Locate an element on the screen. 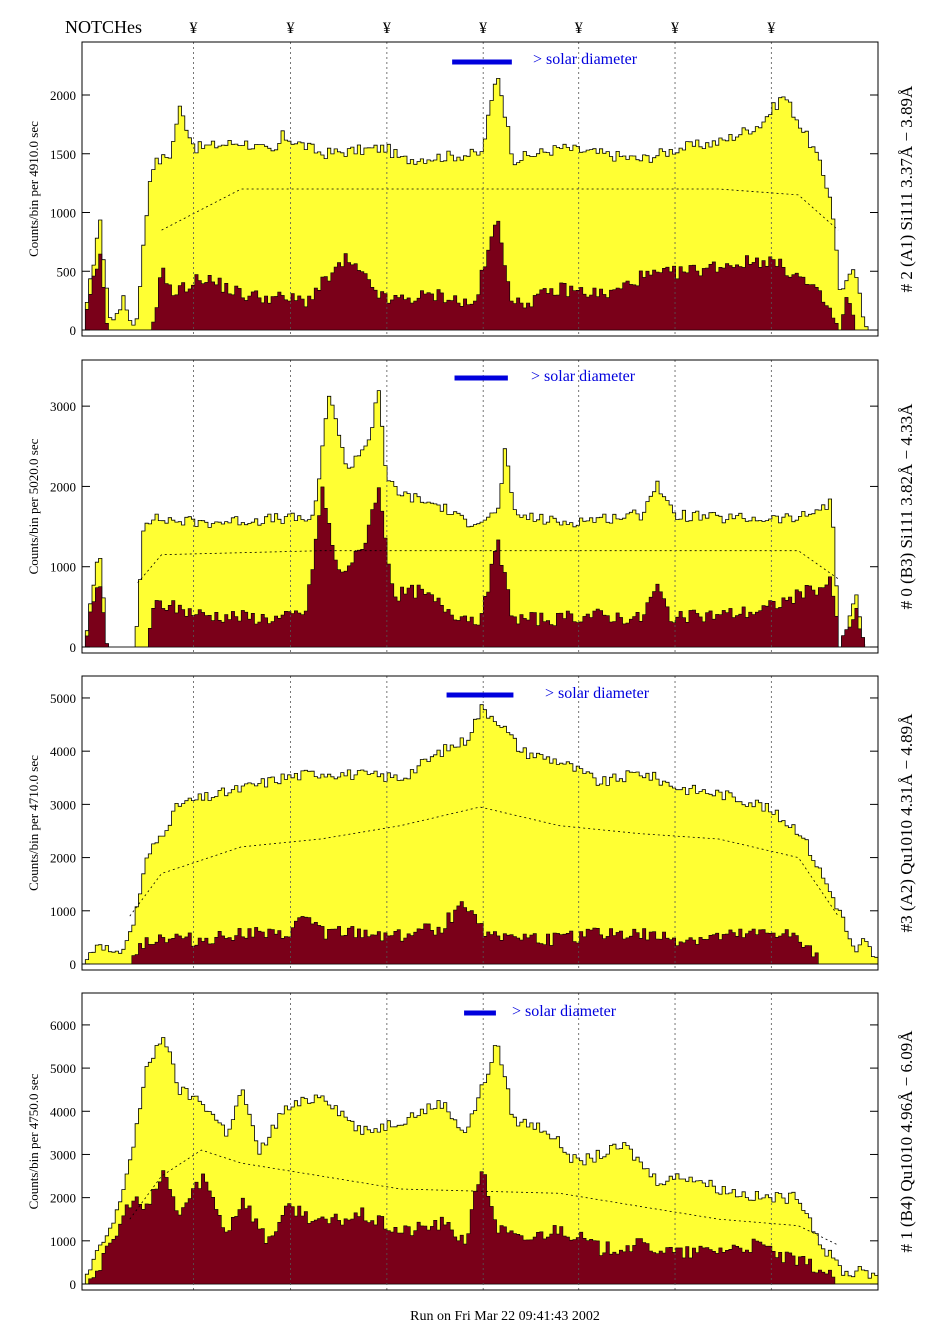 This screenshot has height=1332, width=946. y-axis-label: Counts/bin per 4710.0 sec is located at coordinates (33, 823).